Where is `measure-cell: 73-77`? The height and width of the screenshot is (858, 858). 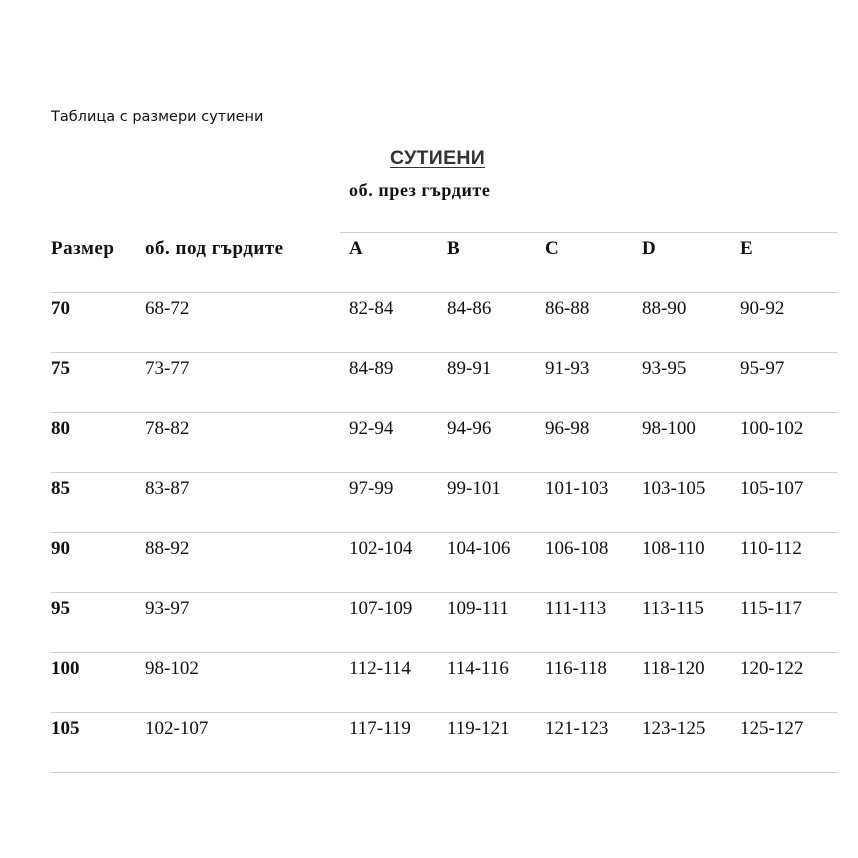
measure-cell: 73-77 is located at coordinates (167, 368).